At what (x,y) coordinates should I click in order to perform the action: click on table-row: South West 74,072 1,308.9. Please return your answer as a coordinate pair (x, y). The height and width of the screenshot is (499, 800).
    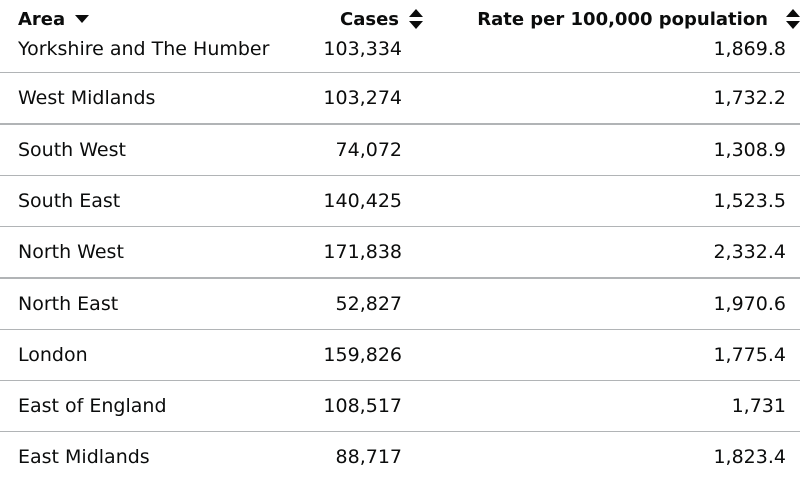
    Looking at the image, I should click on (400, 150).